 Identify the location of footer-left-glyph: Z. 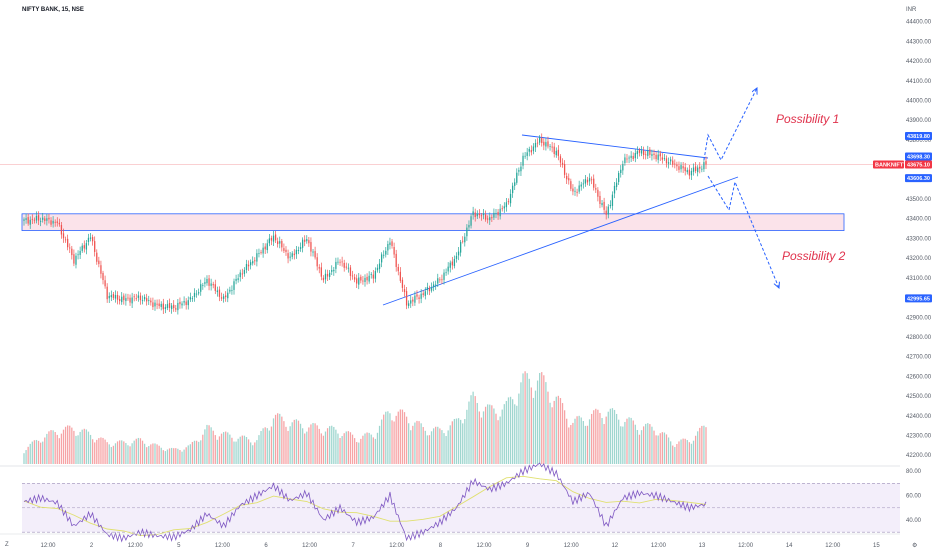
(7, 545).